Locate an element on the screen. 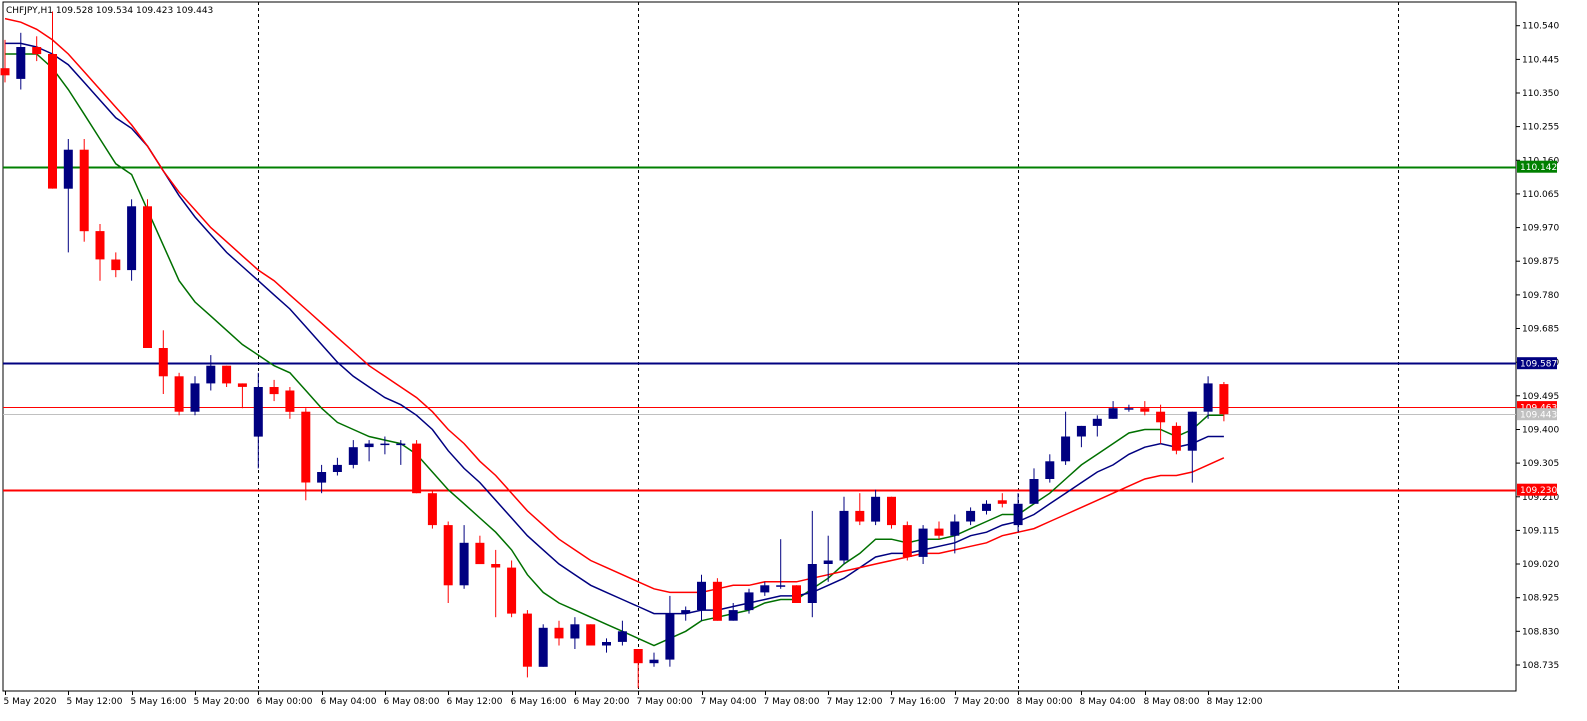 The image size is (1587, 721). line-price-tag: 110.142 is located at coordinates (1537, 166).